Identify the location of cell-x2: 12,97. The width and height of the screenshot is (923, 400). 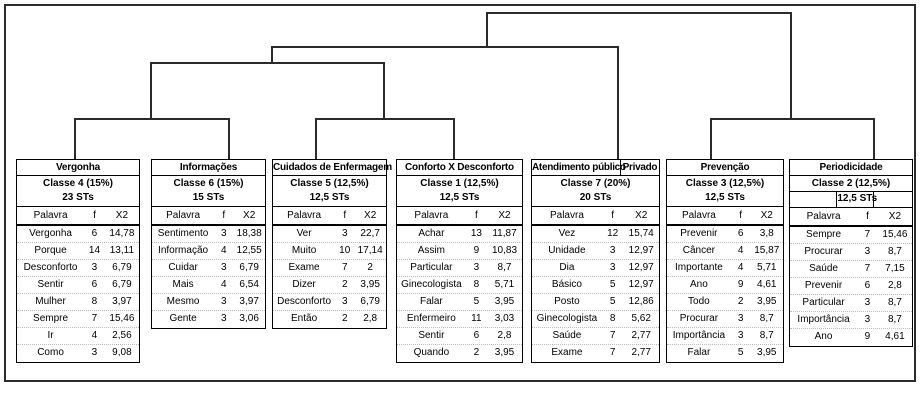
(641, 267).